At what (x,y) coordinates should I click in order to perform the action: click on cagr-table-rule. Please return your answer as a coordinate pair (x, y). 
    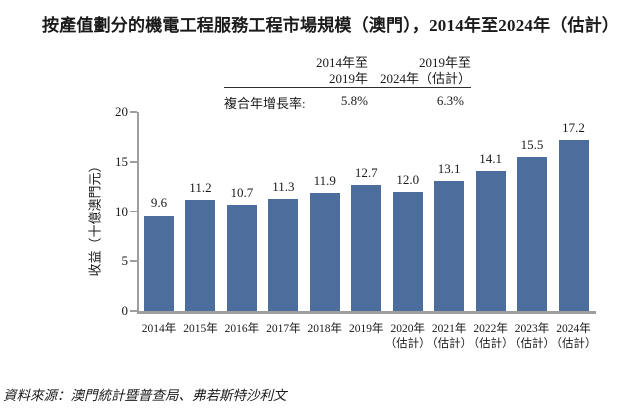
    Looking at the image, I should click on (347, 87).